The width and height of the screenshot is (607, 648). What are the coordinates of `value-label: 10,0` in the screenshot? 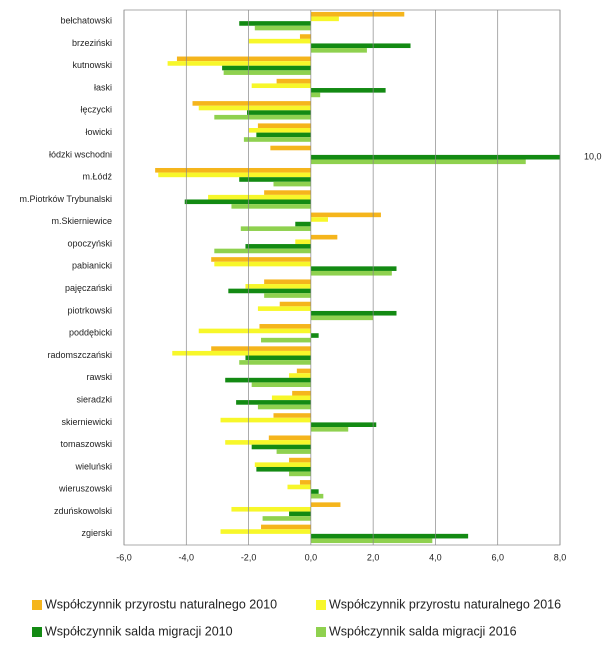 It's located at (593, 157).